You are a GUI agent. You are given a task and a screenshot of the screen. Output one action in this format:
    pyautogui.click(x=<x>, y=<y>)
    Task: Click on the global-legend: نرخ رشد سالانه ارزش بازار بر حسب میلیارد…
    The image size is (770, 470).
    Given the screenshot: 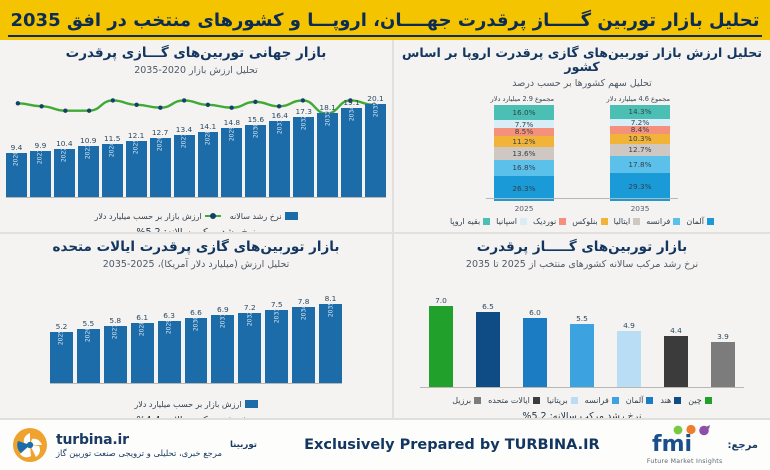 What is the action you would take?
    pyautogui.click(x=196, y=216)
    